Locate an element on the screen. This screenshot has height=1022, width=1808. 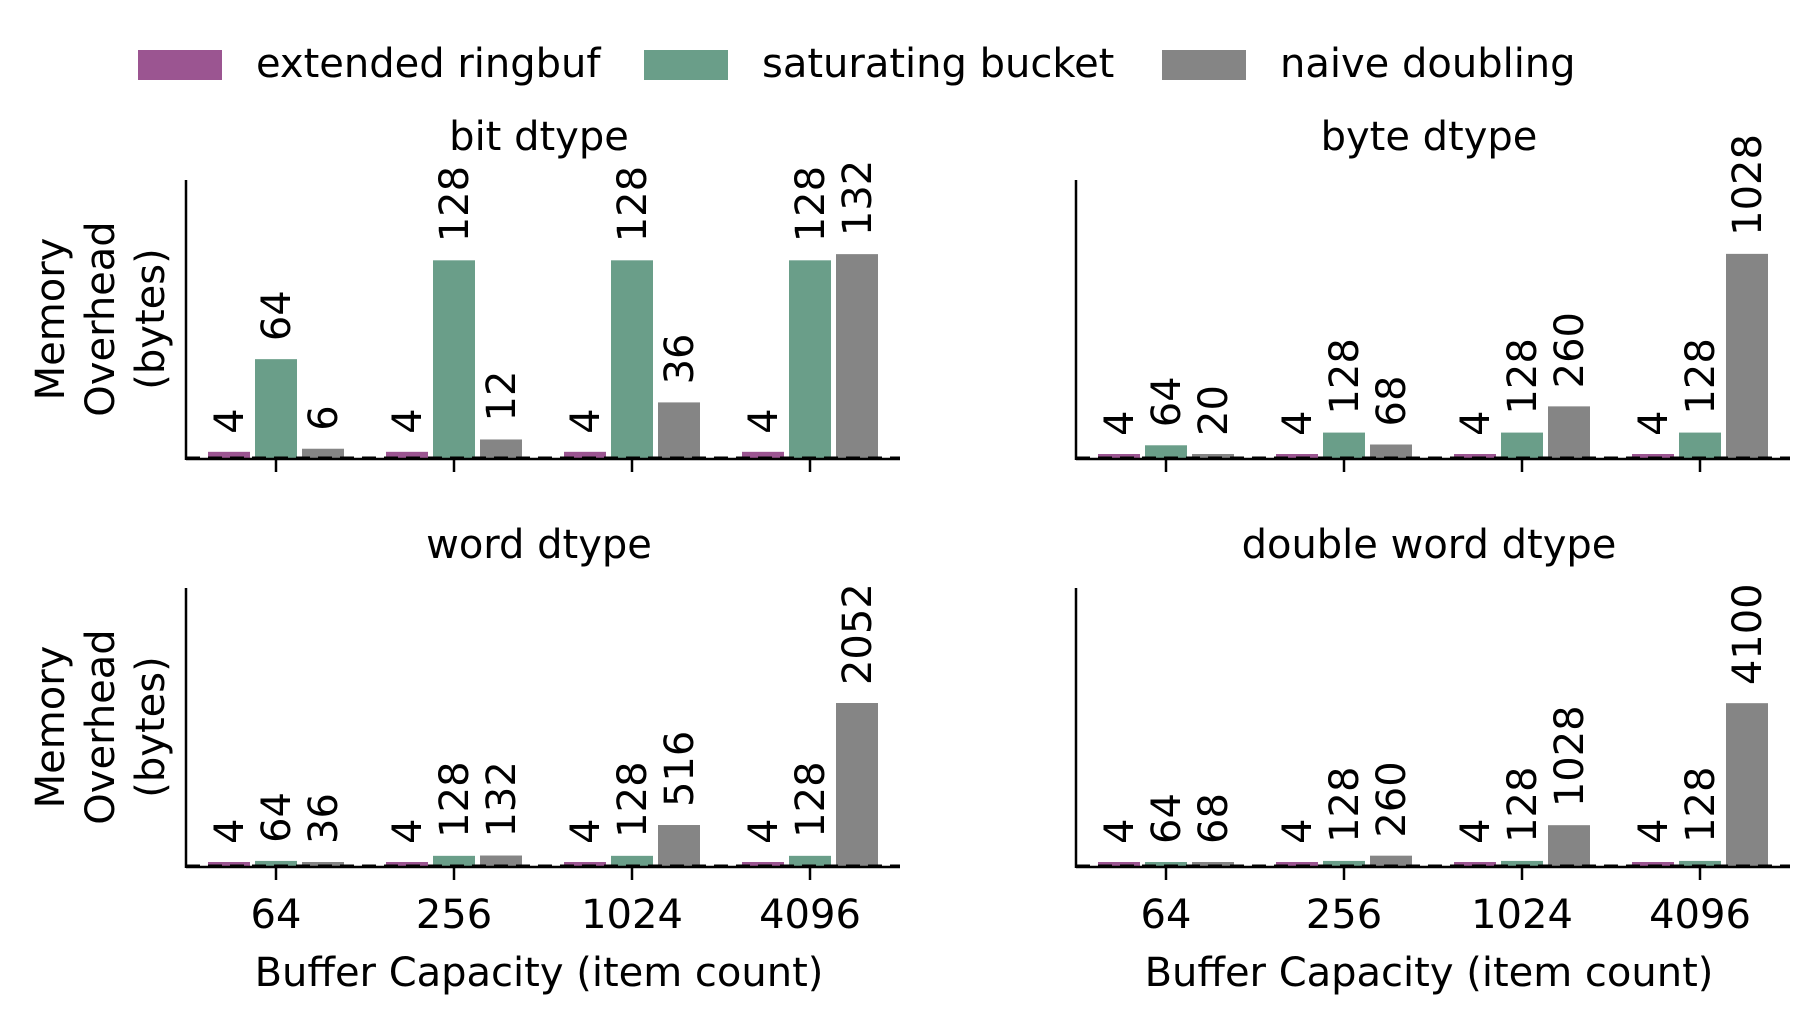
y-axis-label: Memory Overhead (bytes) is located at coordinates (101, 726).